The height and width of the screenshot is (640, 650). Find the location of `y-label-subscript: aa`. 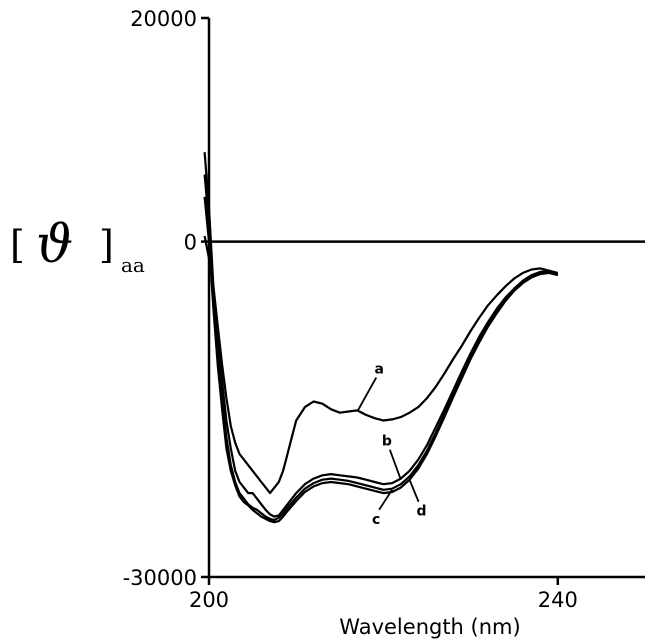

y-label-subscript: aa is located at coordinates (133, 265).